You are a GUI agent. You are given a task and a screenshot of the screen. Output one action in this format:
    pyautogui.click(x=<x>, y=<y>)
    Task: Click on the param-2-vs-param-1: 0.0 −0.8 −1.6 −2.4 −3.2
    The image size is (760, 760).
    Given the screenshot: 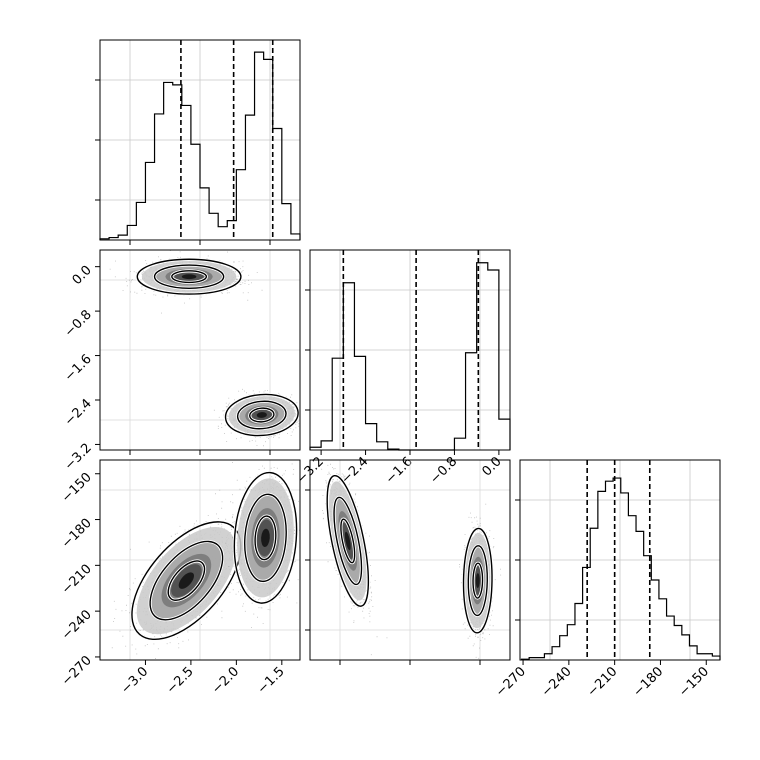 What is the action you would take?
    pyautogui.click(x=181, y=361)
    